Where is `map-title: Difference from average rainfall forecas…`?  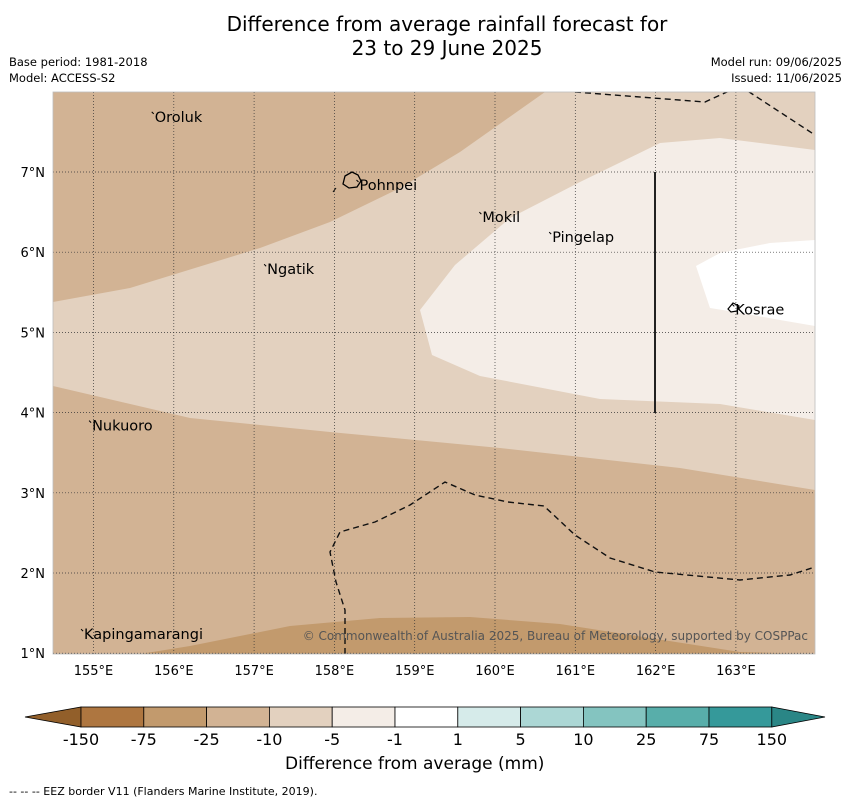 map-title: Difference from average rainfall forecas… is located at coordinates (425, 36).